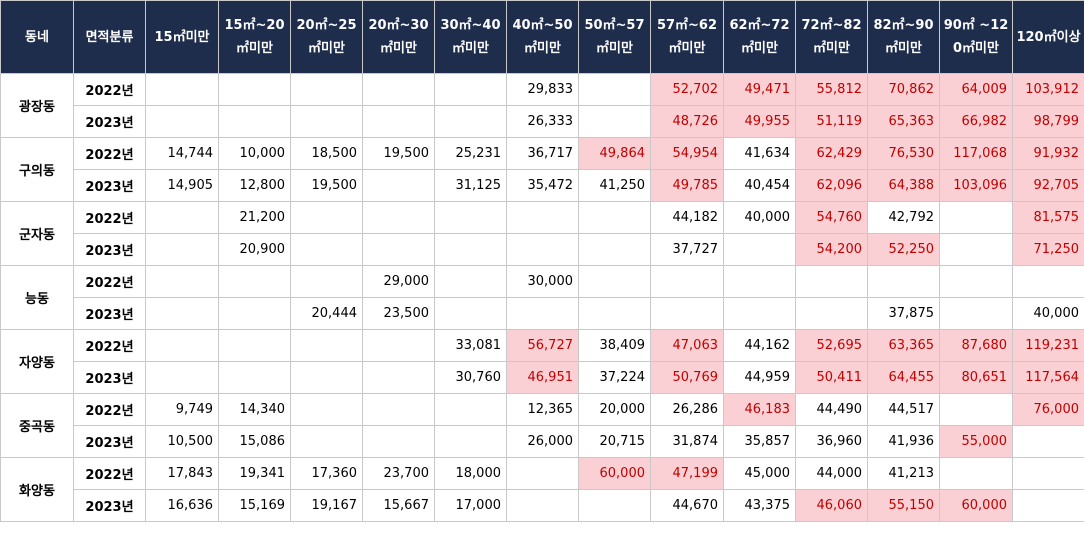 The width and height of the screenshot is (1084, 537). Describe the element at coordinates (614, 185) in the screenshot. I see `price-cell: 41,250` at that location.